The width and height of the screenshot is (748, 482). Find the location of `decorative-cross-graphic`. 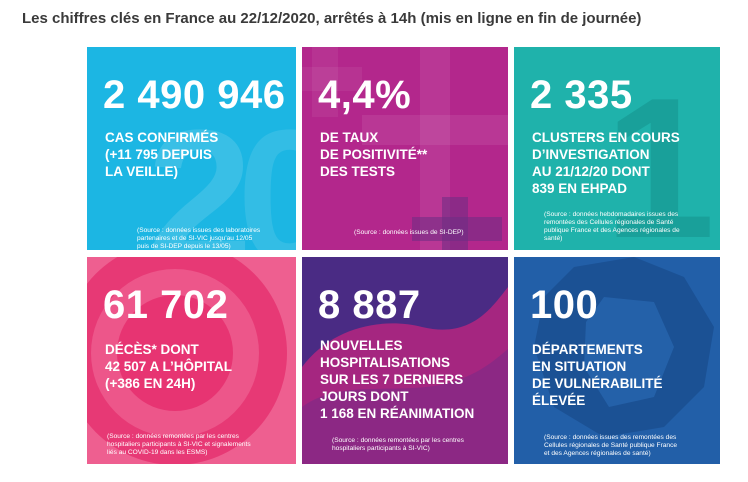

decorative-cross-graphic is located at coordinates (405, 148).